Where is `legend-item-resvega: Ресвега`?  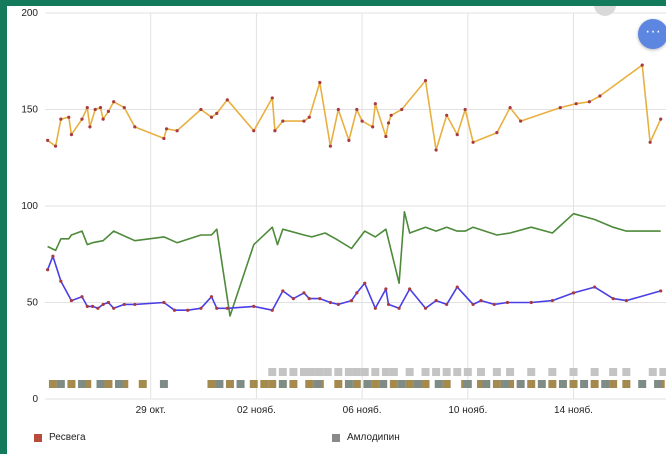 legend-item-resvega: Ресвега is located at coordinates (60, 437).